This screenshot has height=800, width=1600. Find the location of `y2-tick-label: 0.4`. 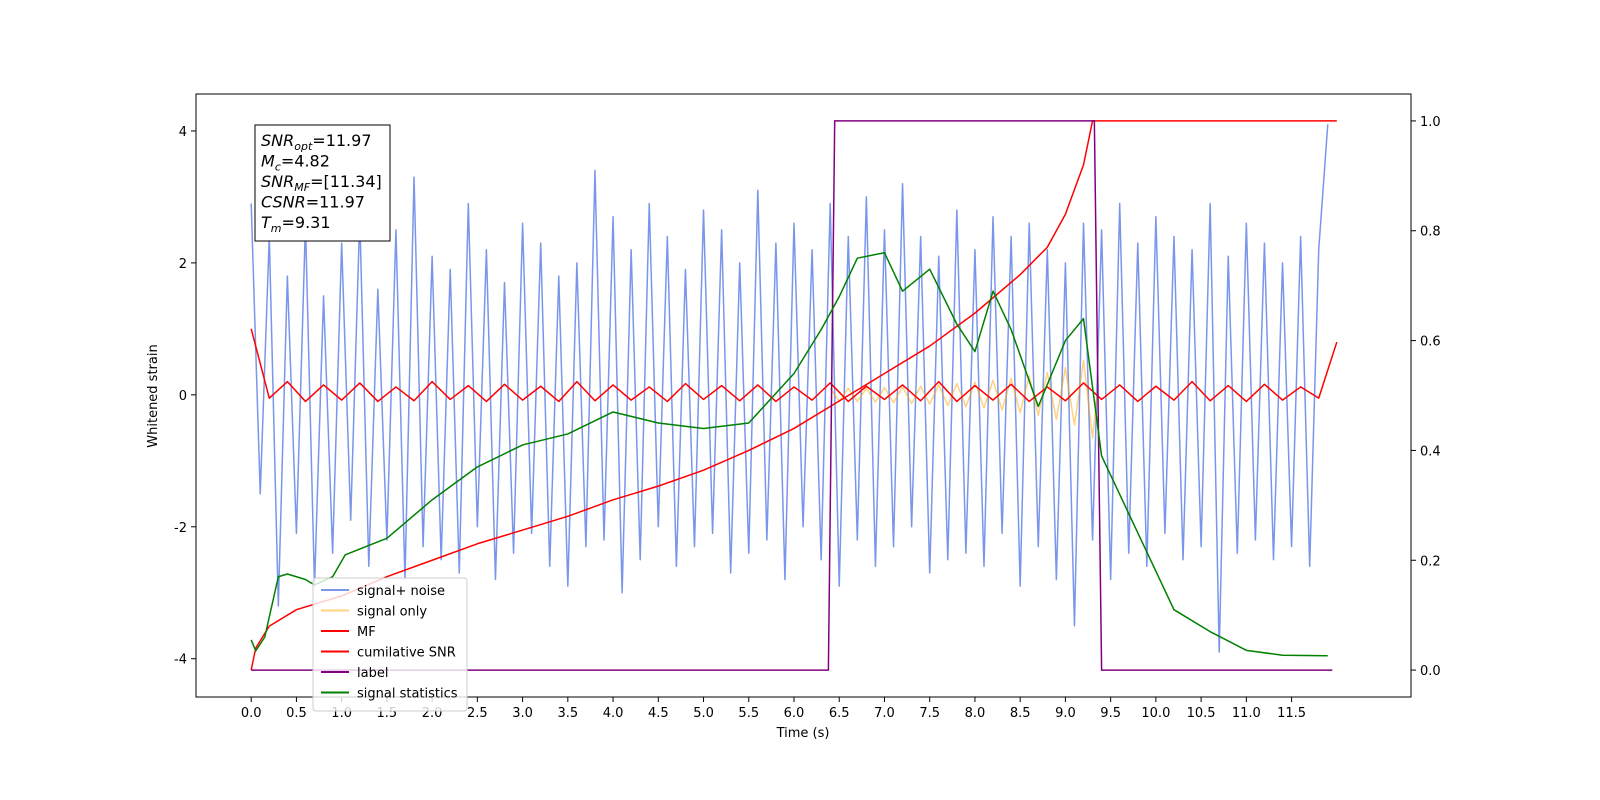

y2-tick-label: 0.4 is located at coordinates (1430, 451).